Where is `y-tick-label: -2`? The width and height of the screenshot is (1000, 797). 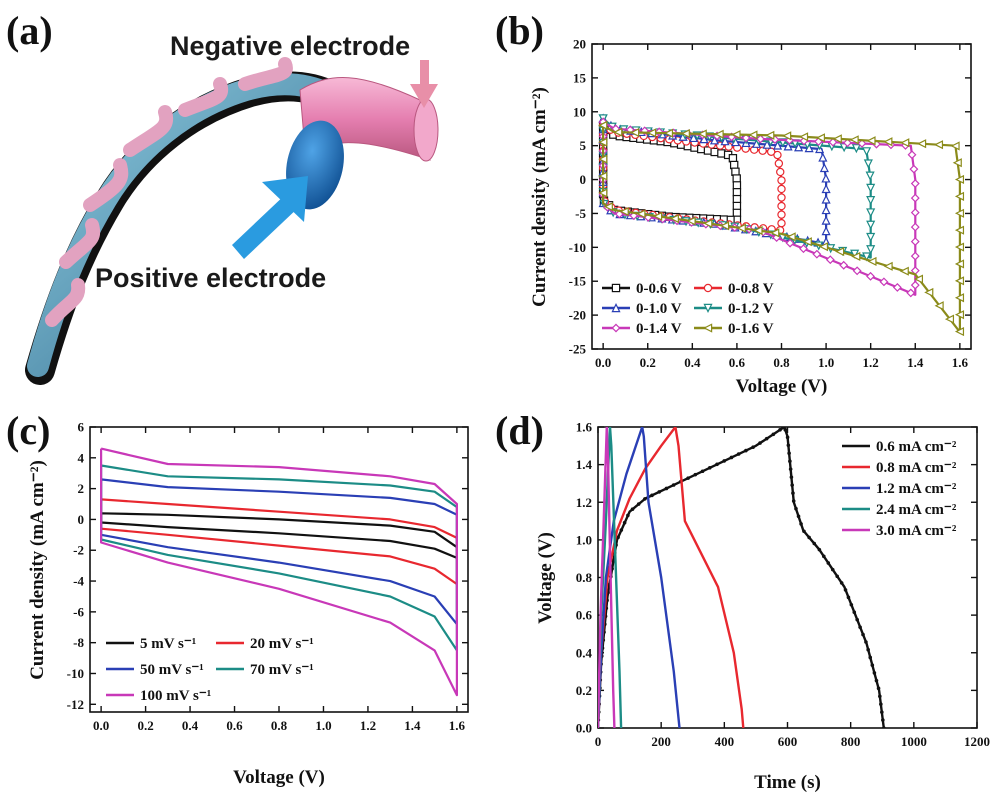 y-tick-label: -2 is located at coordinates (78, 550).